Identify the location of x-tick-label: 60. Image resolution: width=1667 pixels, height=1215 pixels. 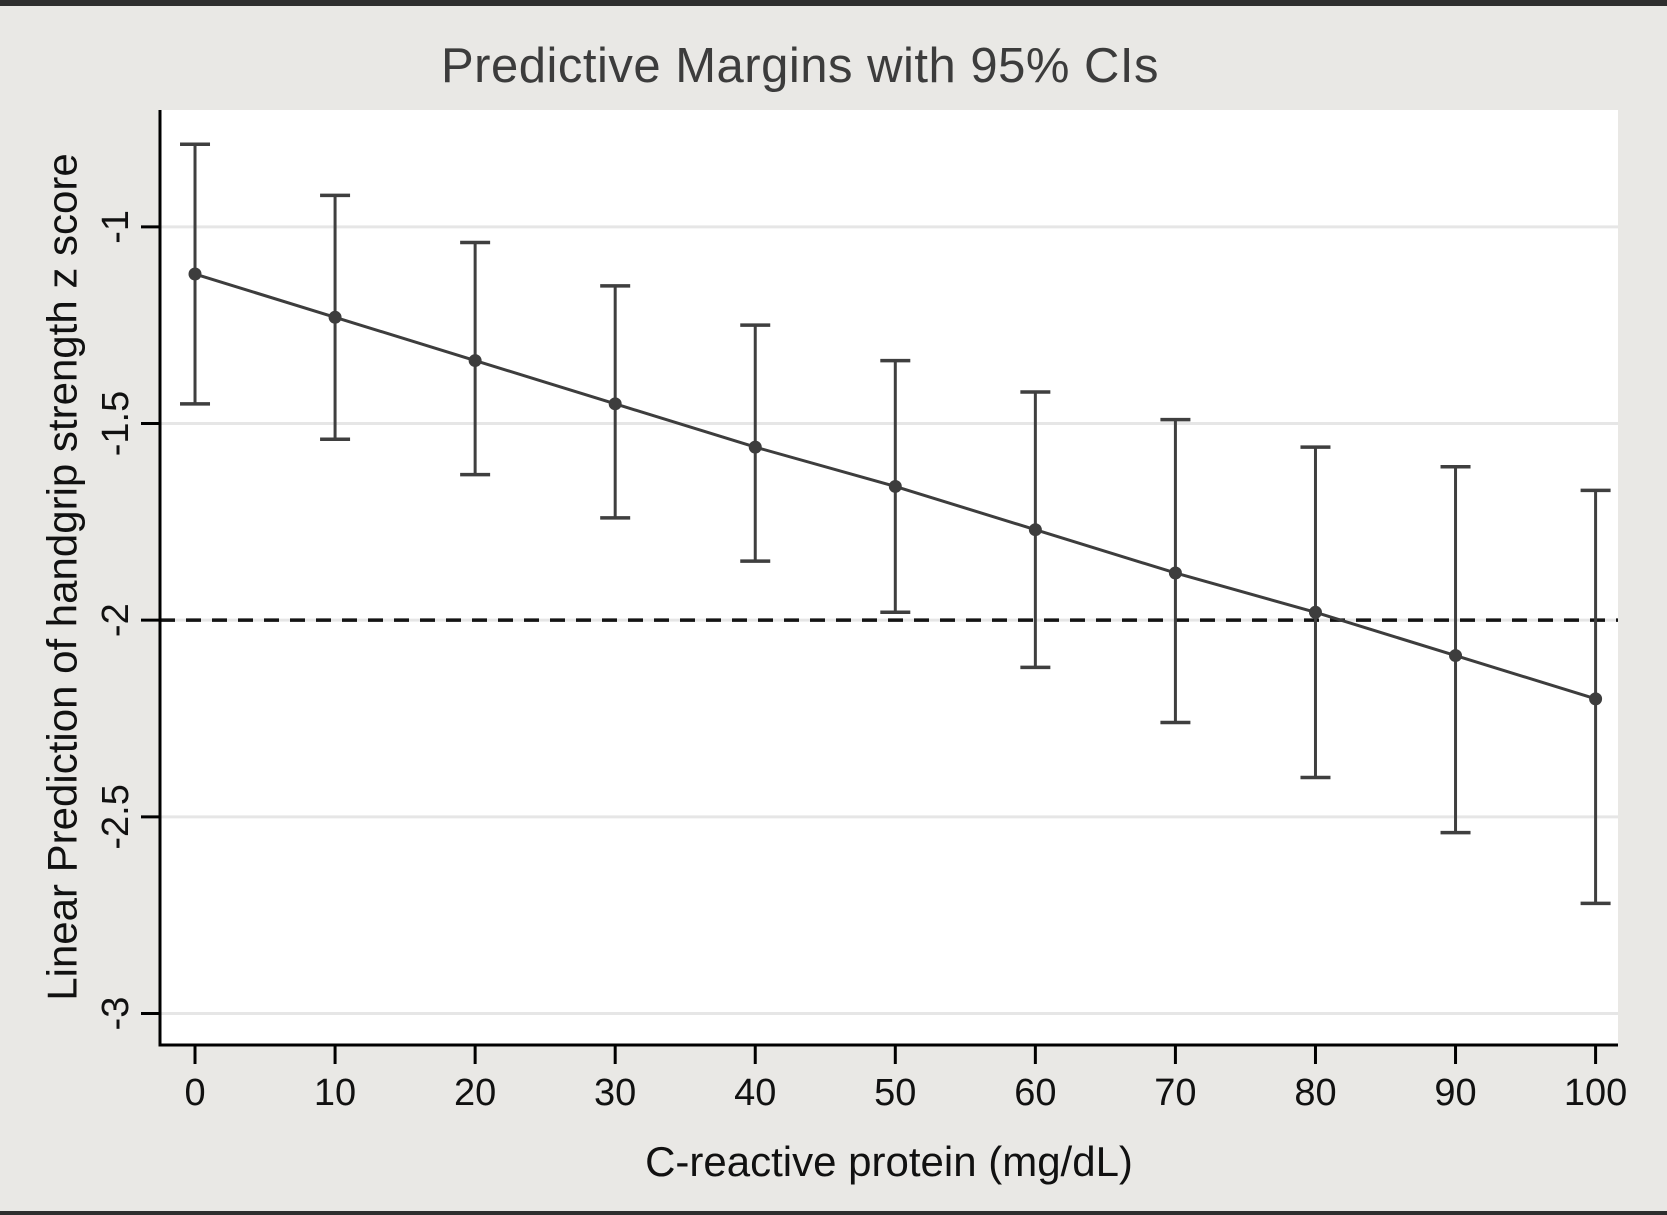
(1035, 1093).